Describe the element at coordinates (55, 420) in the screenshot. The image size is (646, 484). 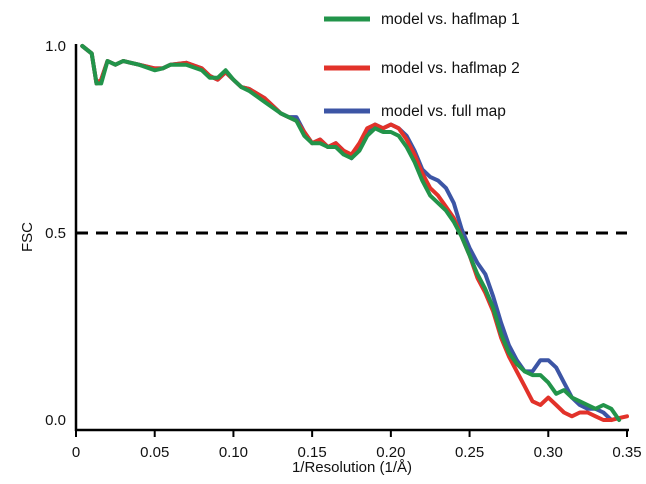
I see `y-tick-label: 0.0` at that location.